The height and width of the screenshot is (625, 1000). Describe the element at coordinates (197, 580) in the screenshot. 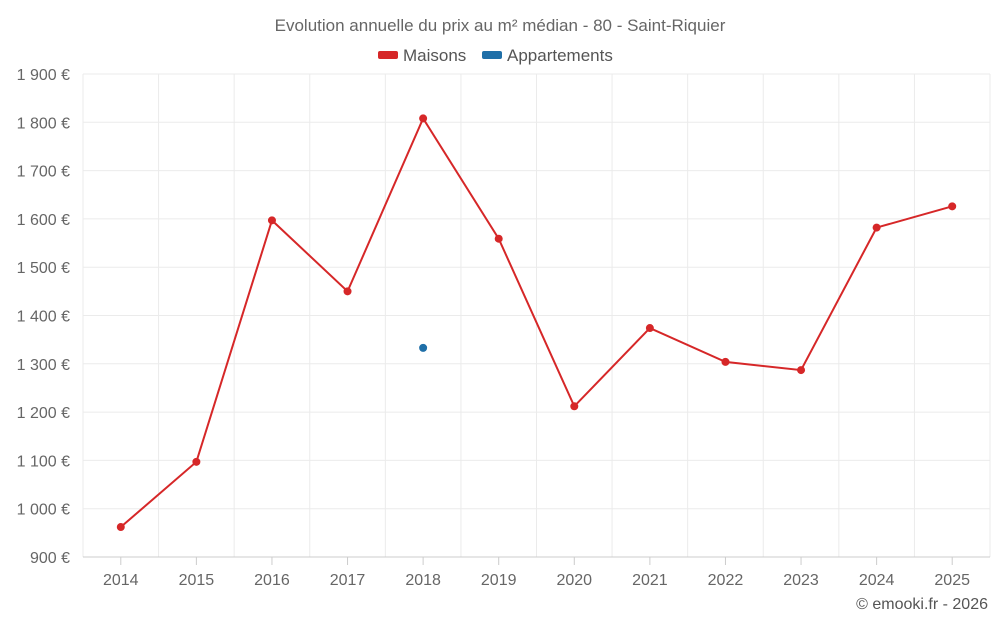

I see `x-tick-label: 2015` at that location.